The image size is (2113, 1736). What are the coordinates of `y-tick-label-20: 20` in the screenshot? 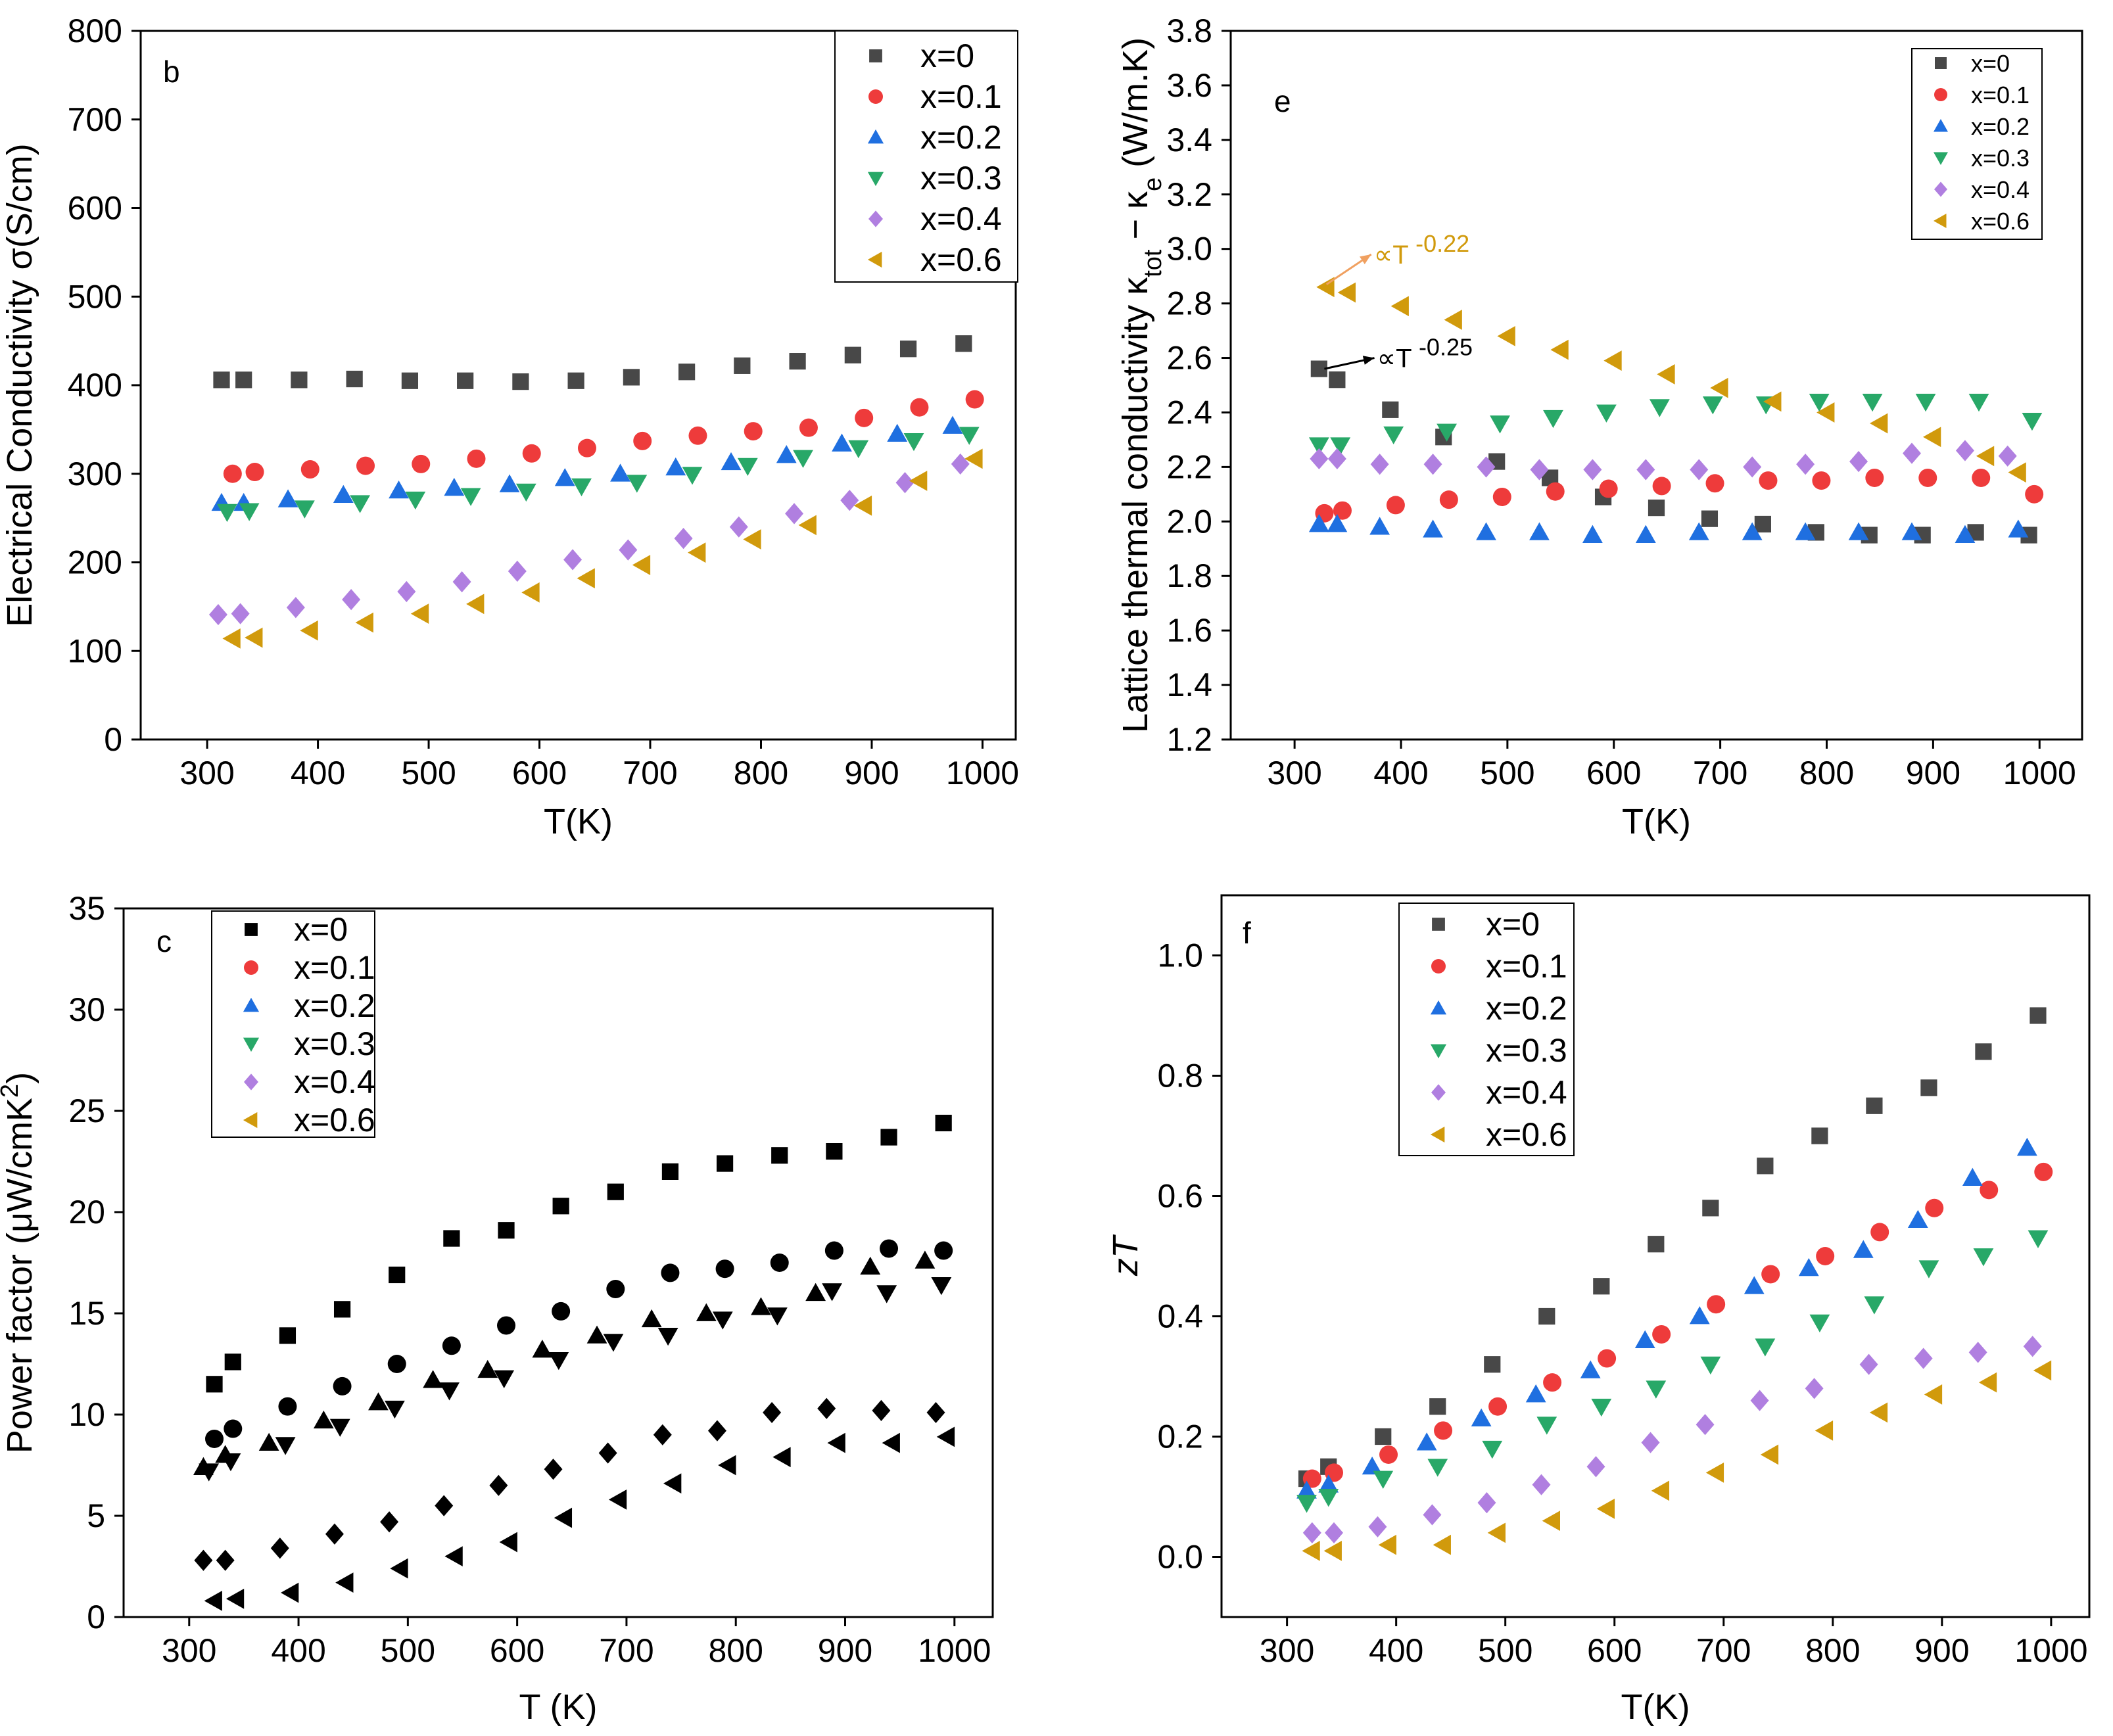 It's located at (86, 1213).